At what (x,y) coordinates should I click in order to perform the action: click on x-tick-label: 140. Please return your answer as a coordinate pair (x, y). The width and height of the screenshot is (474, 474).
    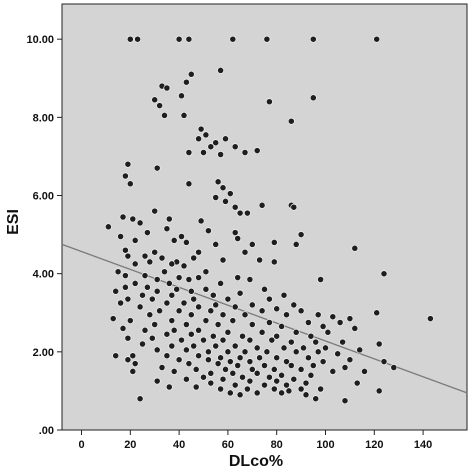
    Looking at the image, I should click on (423, 445).